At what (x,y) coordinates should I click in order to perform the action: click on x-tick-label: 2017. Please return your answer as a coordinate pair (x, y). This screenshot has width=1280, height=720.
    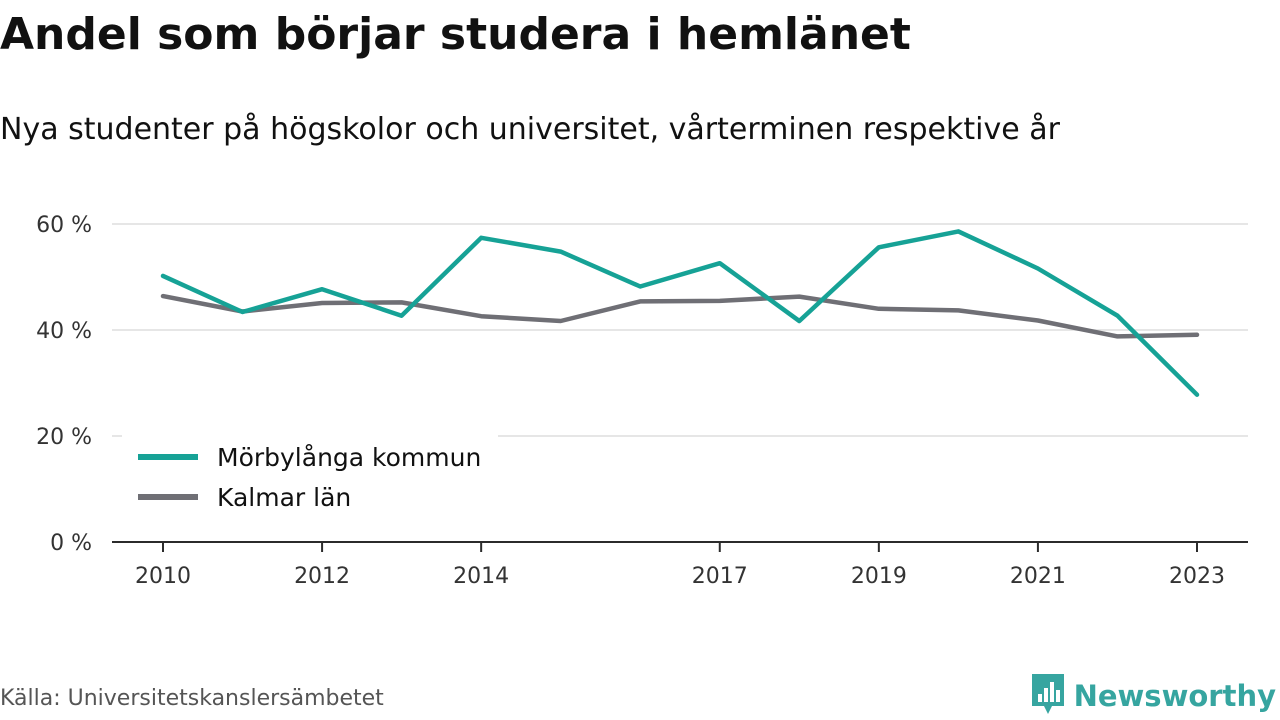
    Looking at the image, I should click on (720, 576).